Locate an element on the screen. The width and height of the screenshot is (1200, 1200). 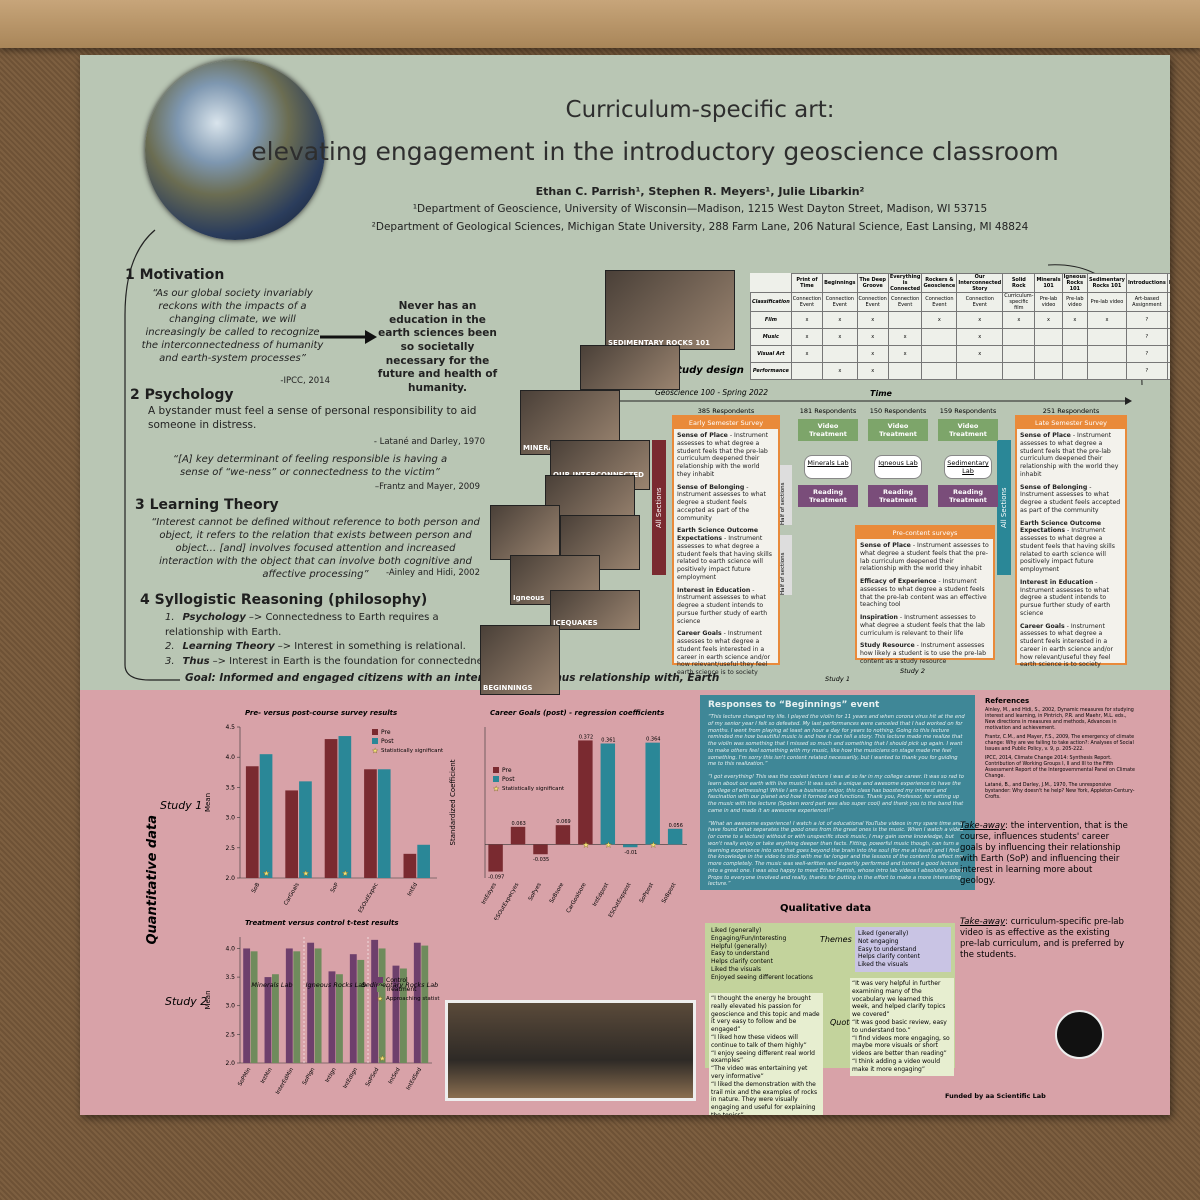
x-tick-label: SoPMin is located at coordinates (244, 1077).